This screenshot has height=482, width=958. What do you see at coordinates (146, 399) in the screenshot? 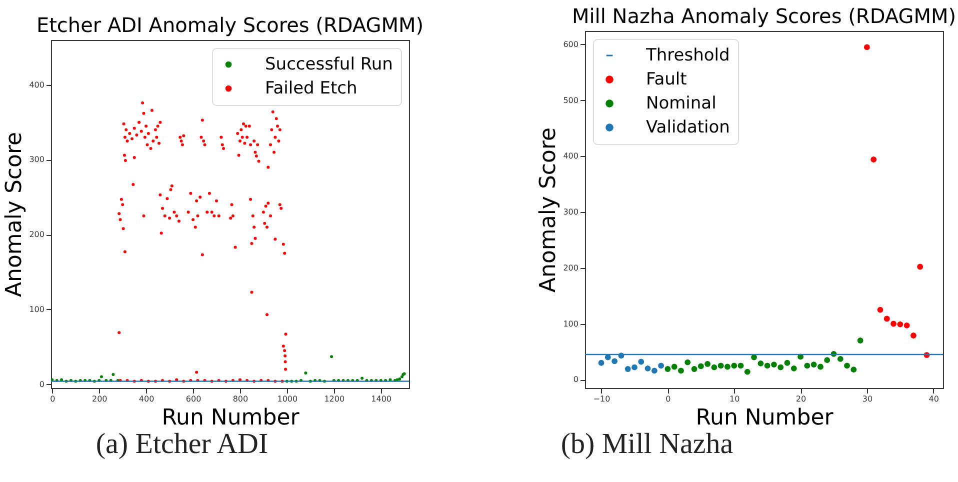
I see `x-tick-label: 400` at bounding box center [146, 399].